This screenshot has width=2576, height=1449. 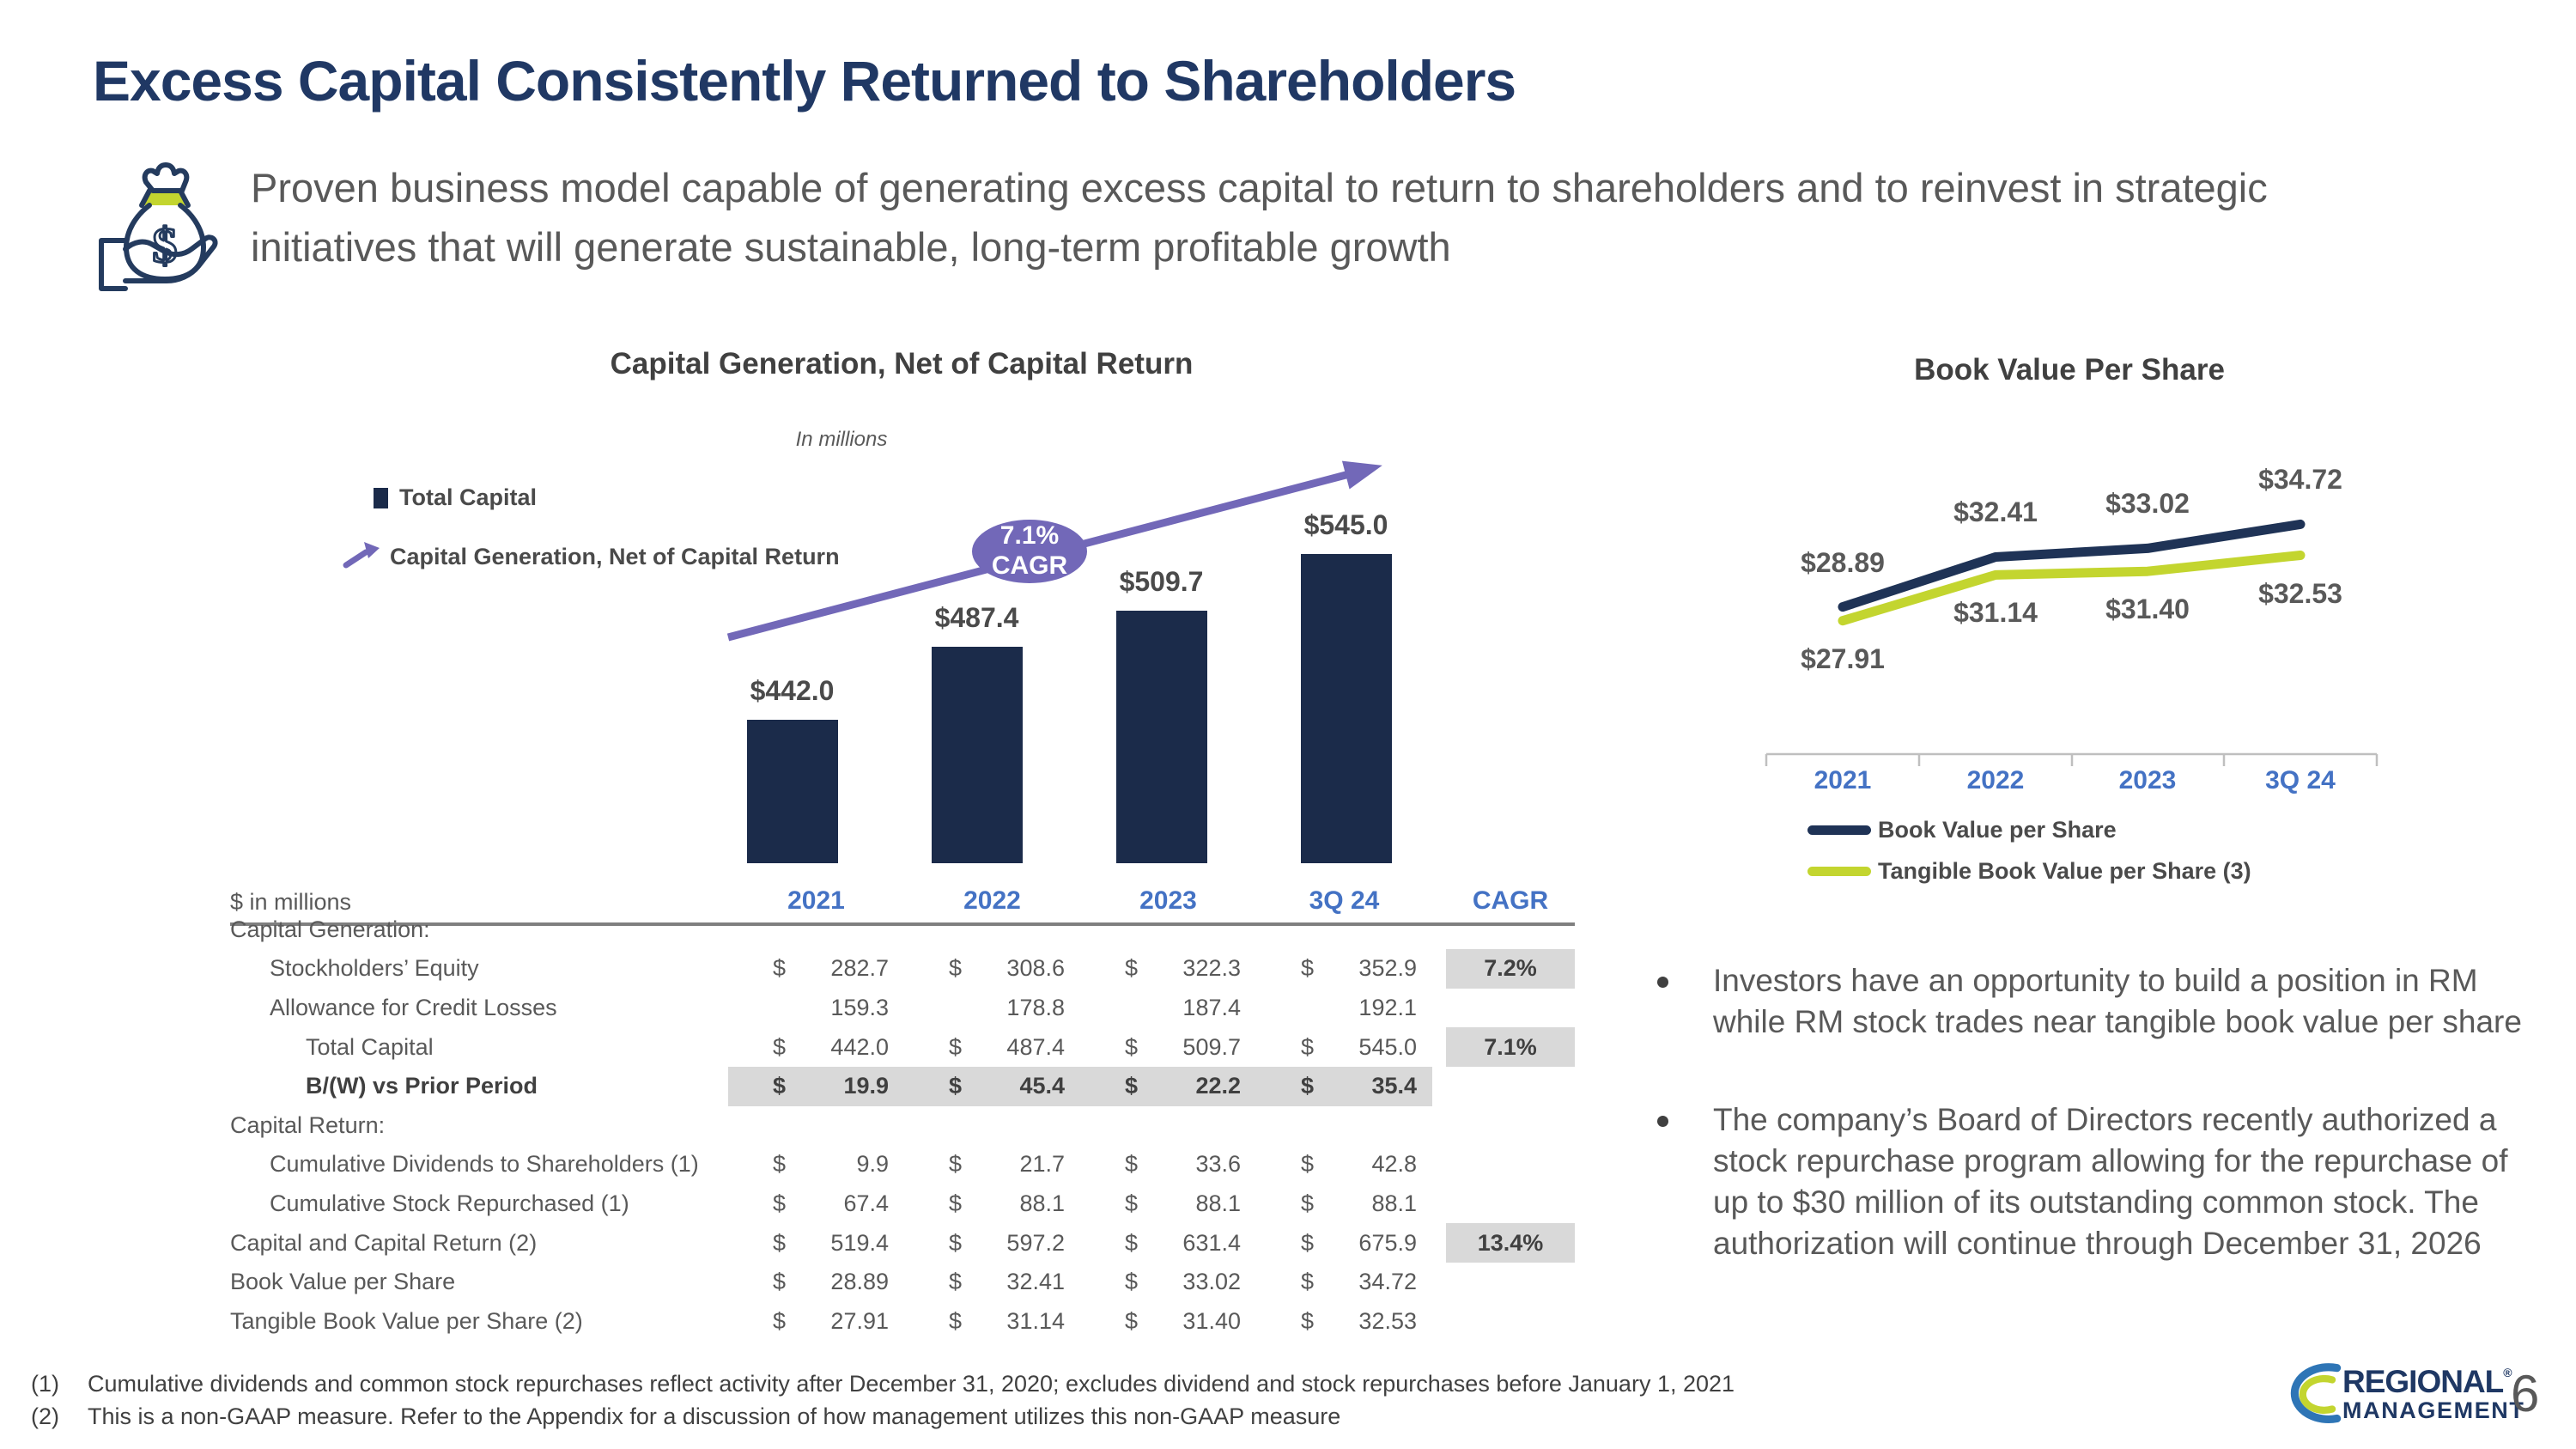 I want to click on table-cell: $35.4, so click(x=1344, y=1086).